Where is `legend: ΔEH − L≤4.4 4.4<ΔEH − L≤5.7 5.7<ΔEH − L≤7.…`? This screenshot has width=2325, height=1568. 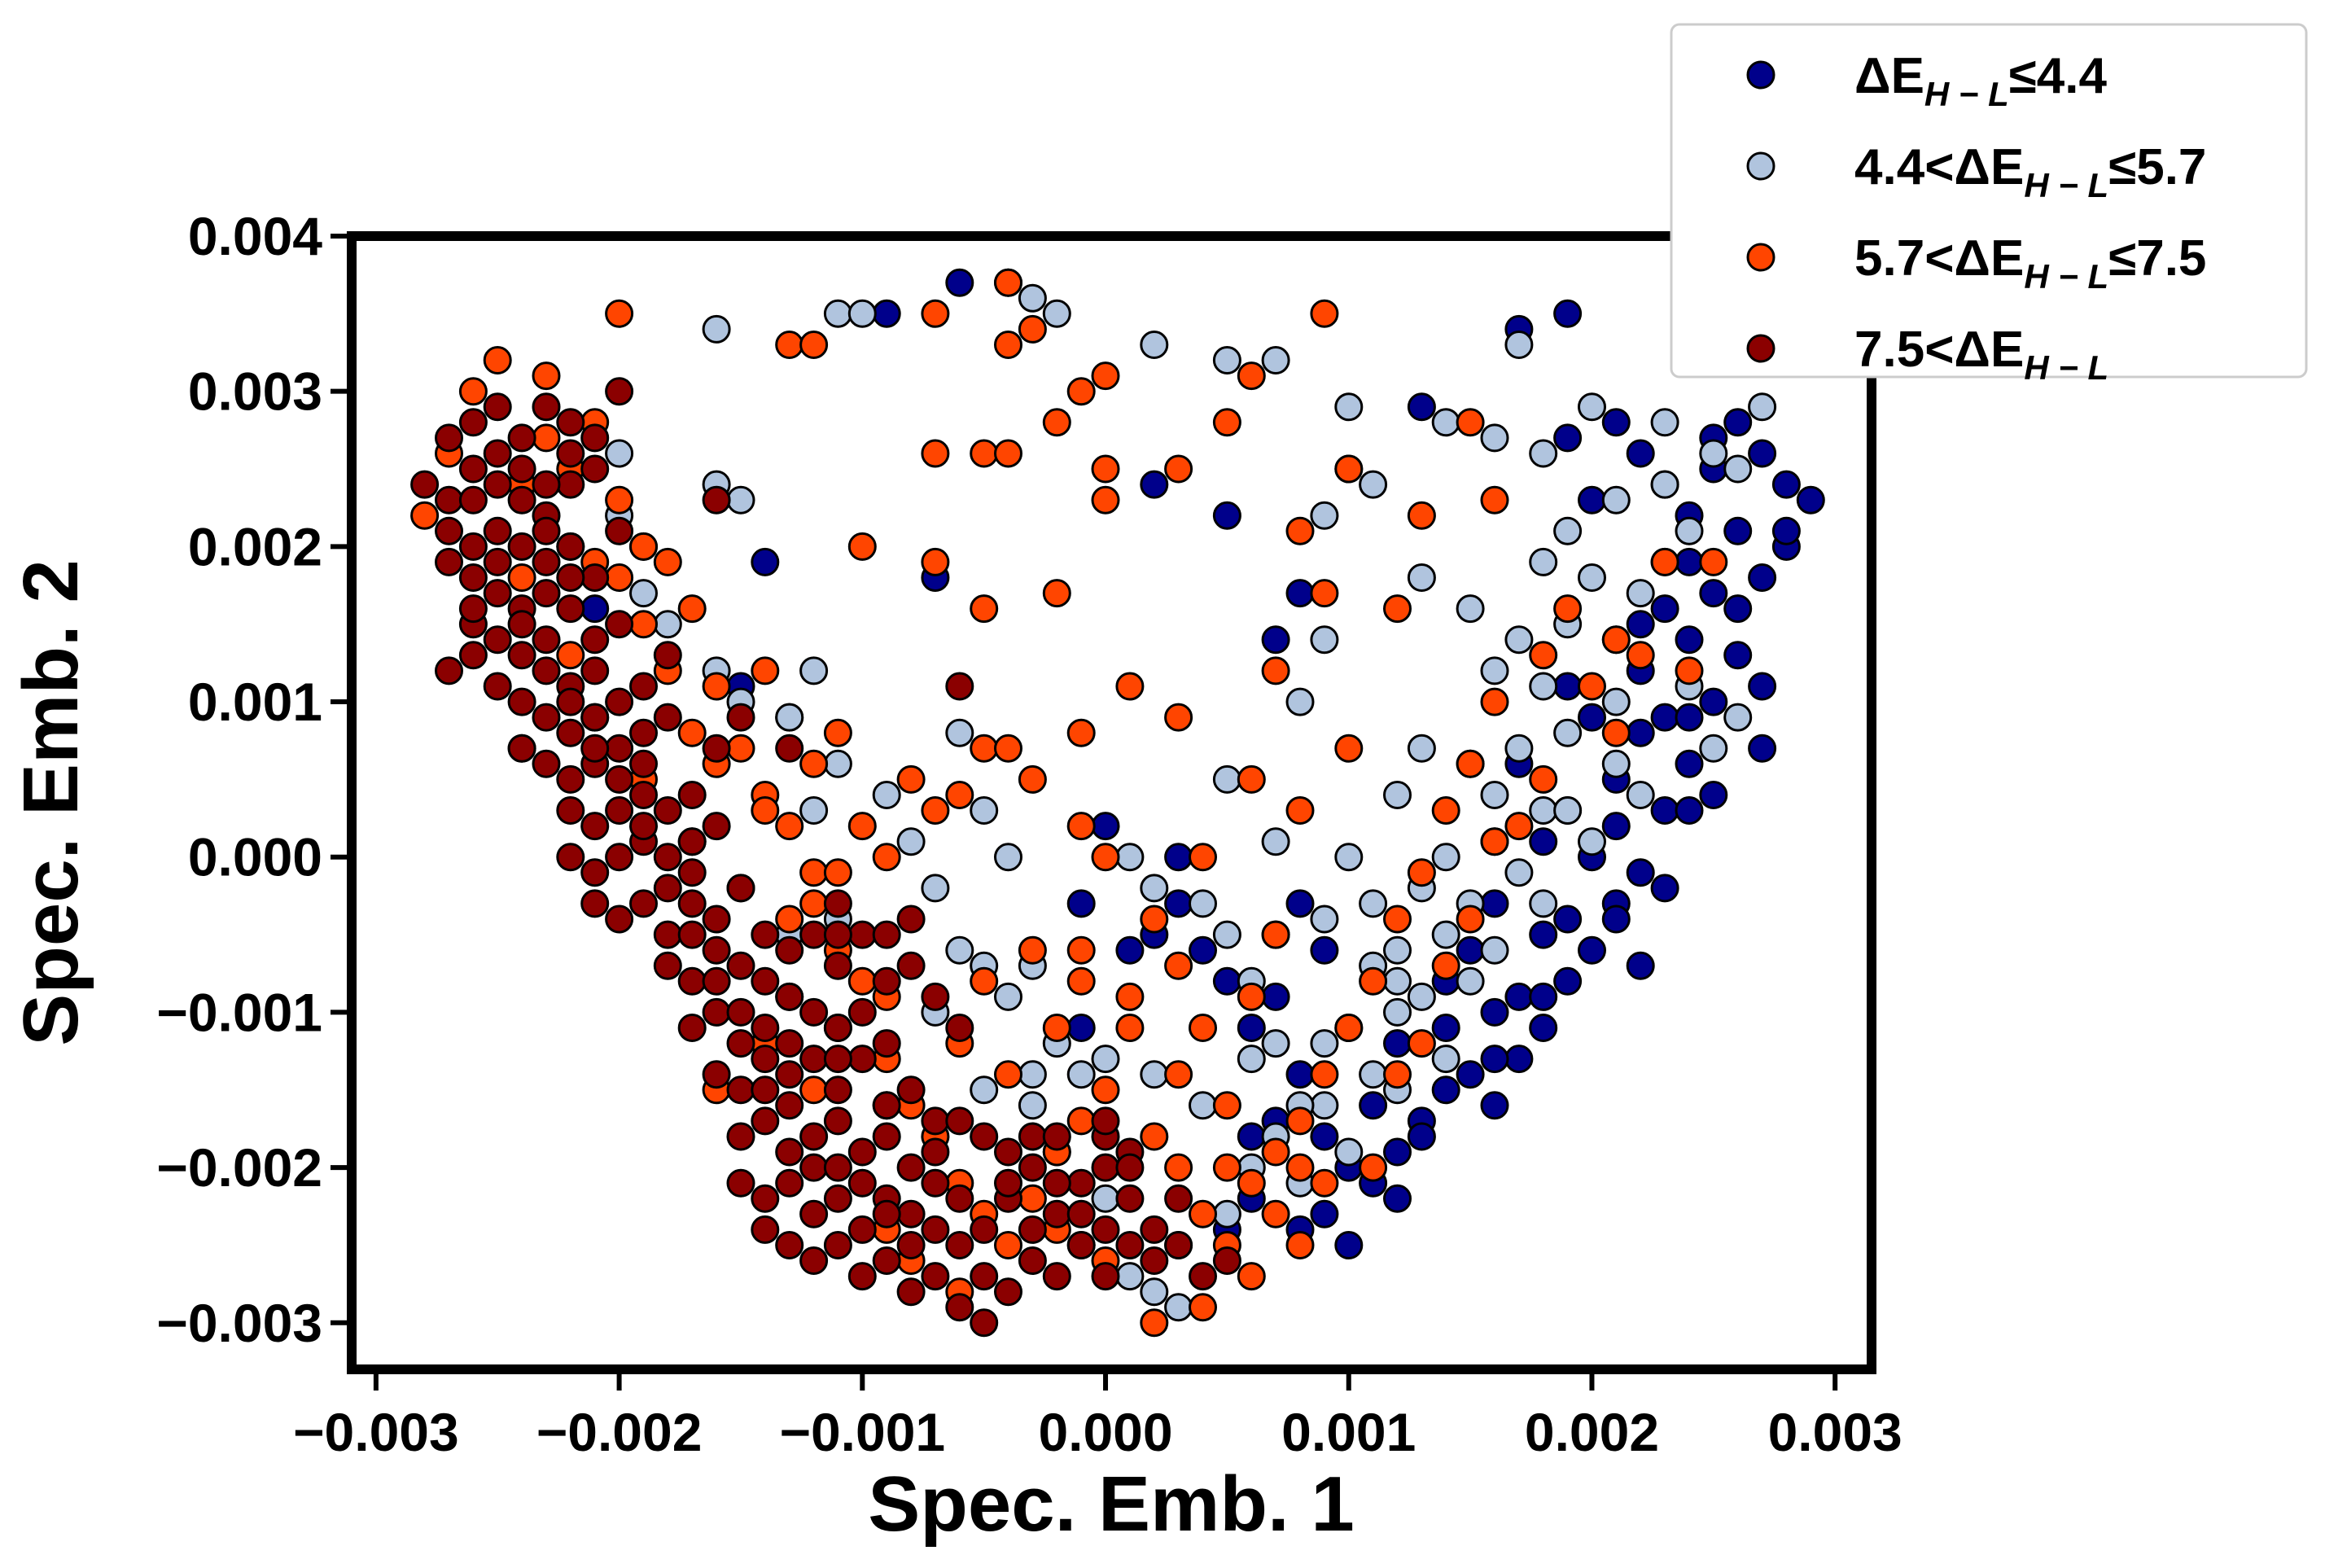 legend: ΔEH − L≤4.4 4.4<ΔEH − L≤5.7 5.7<ΔEH − L≤7.… is located at coordinates (1989, 205).